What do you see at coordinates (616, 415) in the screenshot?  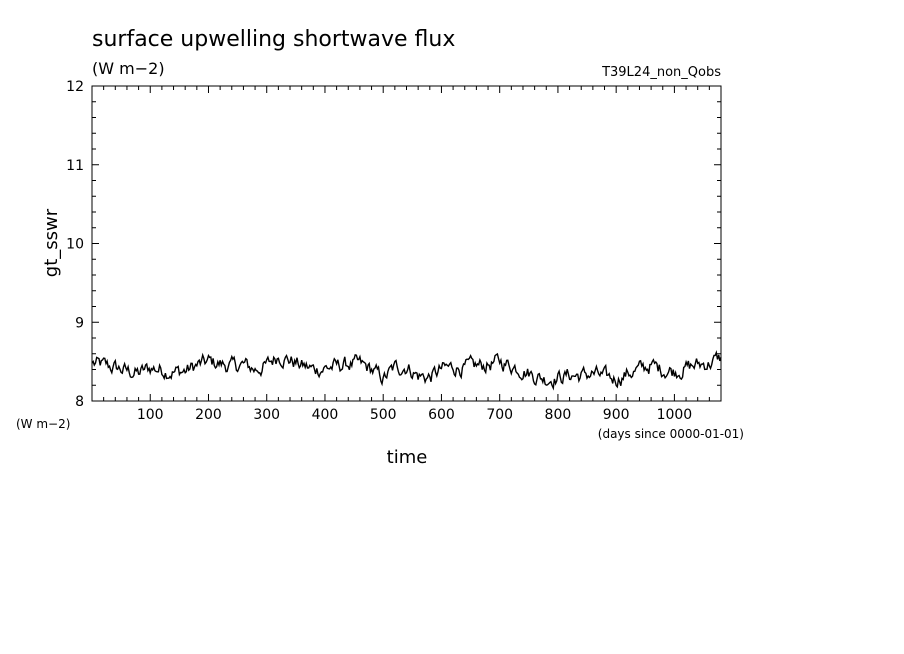 I see `x-tick-label: 900` at bounding box center [616, 415].